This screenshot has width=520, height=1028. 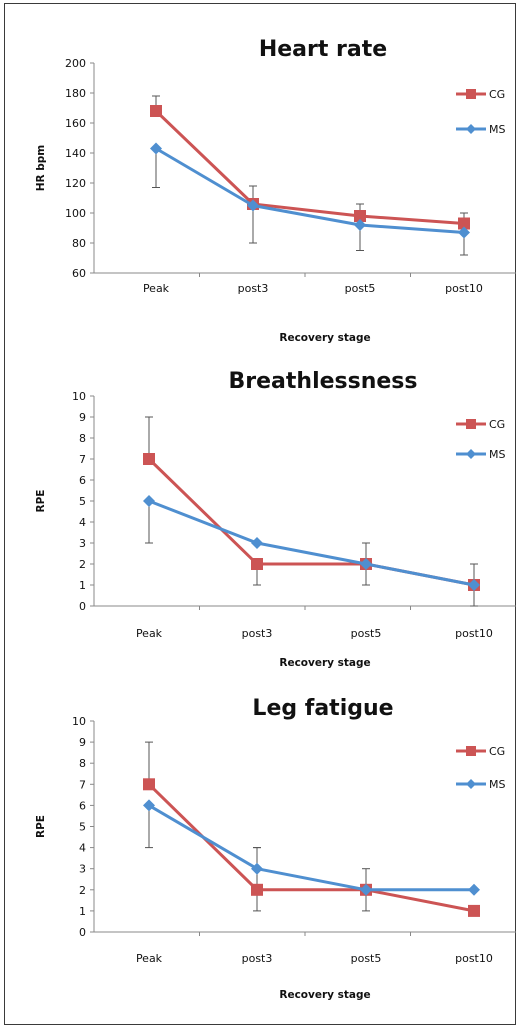 What do you see at coordinates (79, 273) in the screenshot?
I see `y-tick-label: 60` at bounding box center [79, 273].